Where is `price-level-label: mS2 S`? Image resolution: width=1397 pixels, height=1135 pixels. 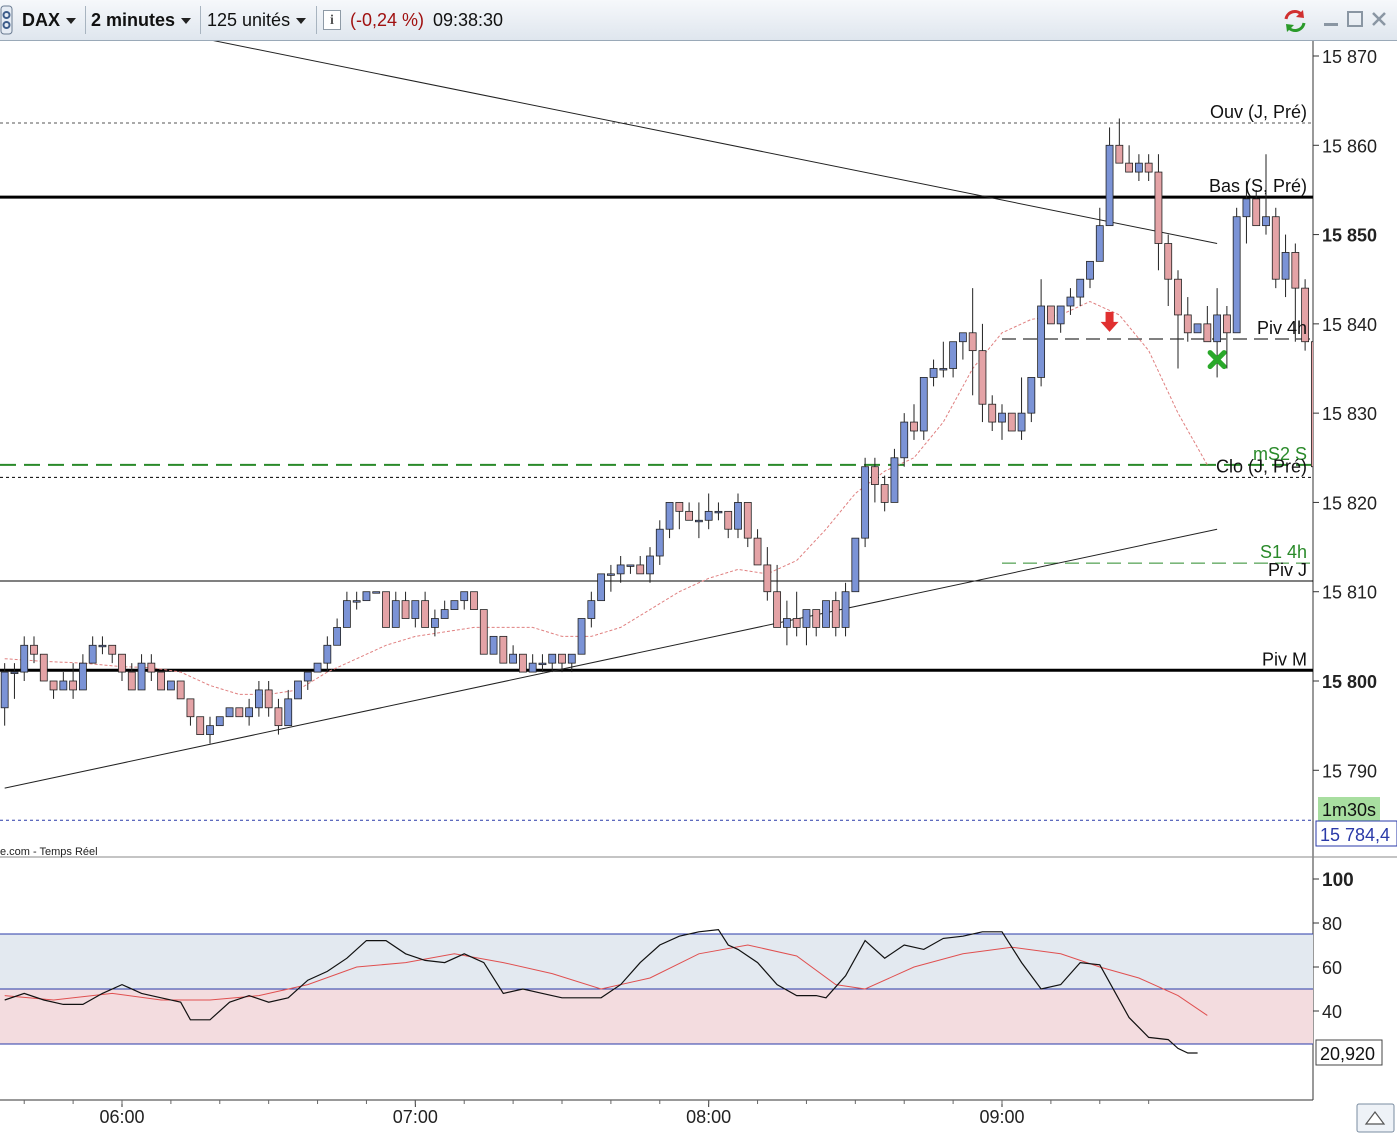 price-level-label: mS2 S is located at coordinates (1280, 454).